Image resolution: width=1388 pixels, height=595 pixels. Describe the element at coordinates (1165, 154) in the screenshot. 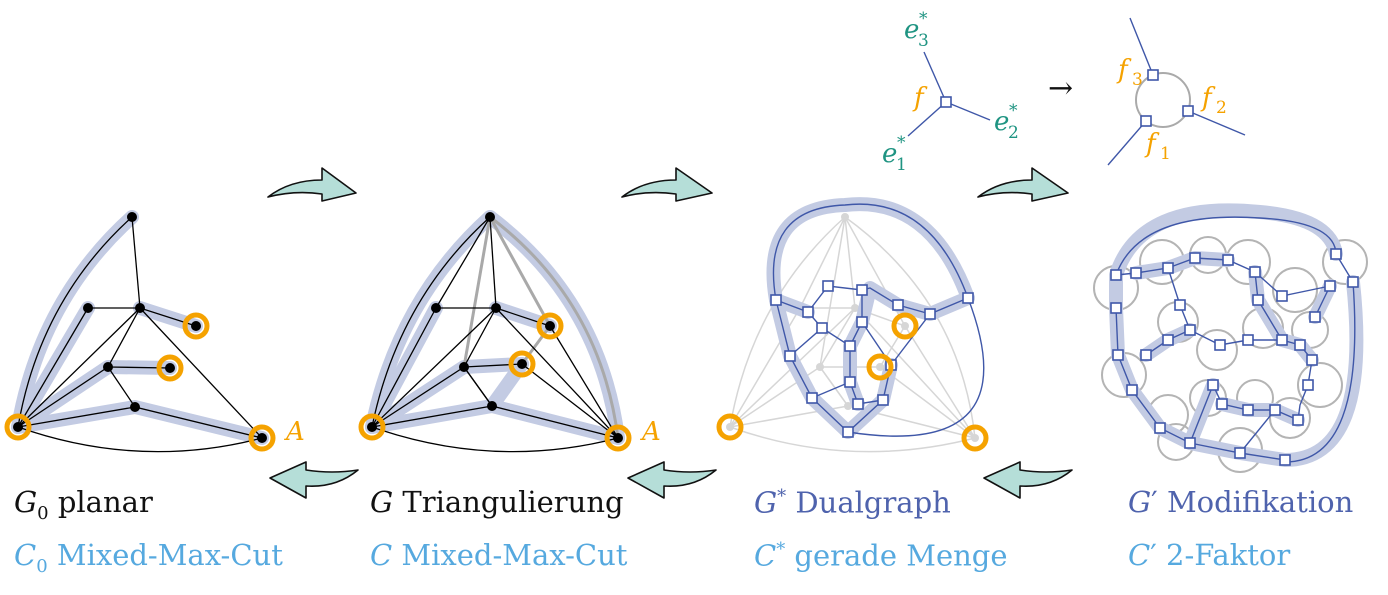

I see `f1-index: 1` at that location.